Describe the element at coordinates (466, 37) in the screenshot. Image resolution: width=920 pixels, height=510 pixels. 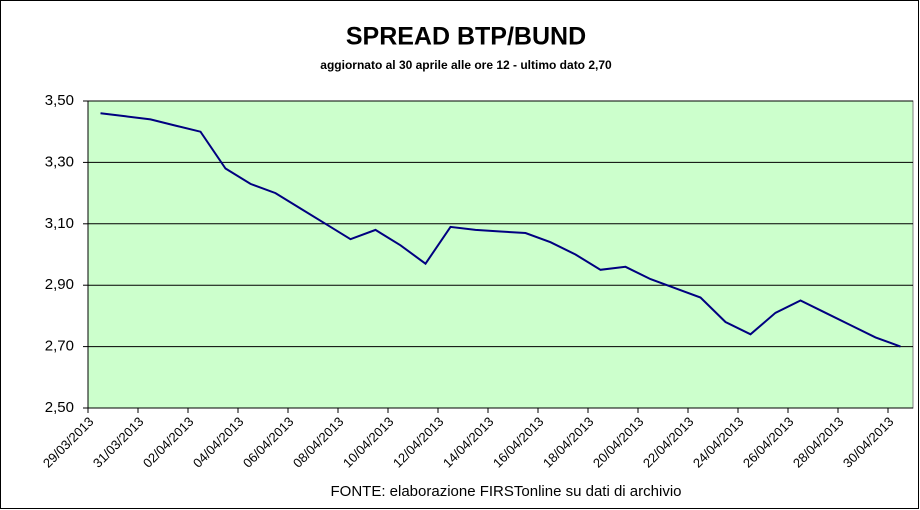
I see `chart-title: SPREAD BTP/BUND` at that location.